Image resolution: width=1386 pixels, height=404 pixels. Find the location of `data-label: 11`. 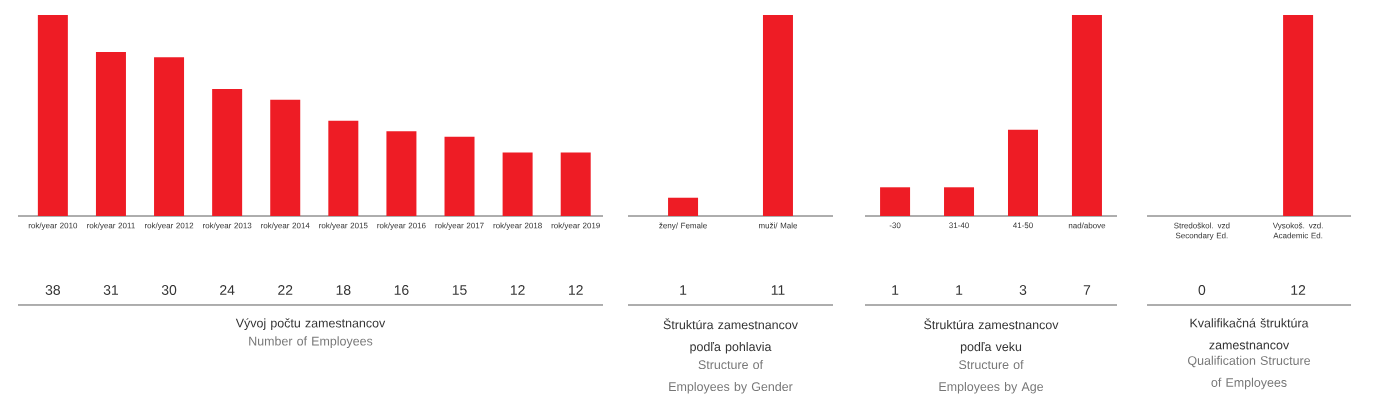

data-label: 11 is located at coordinates (778, 290).